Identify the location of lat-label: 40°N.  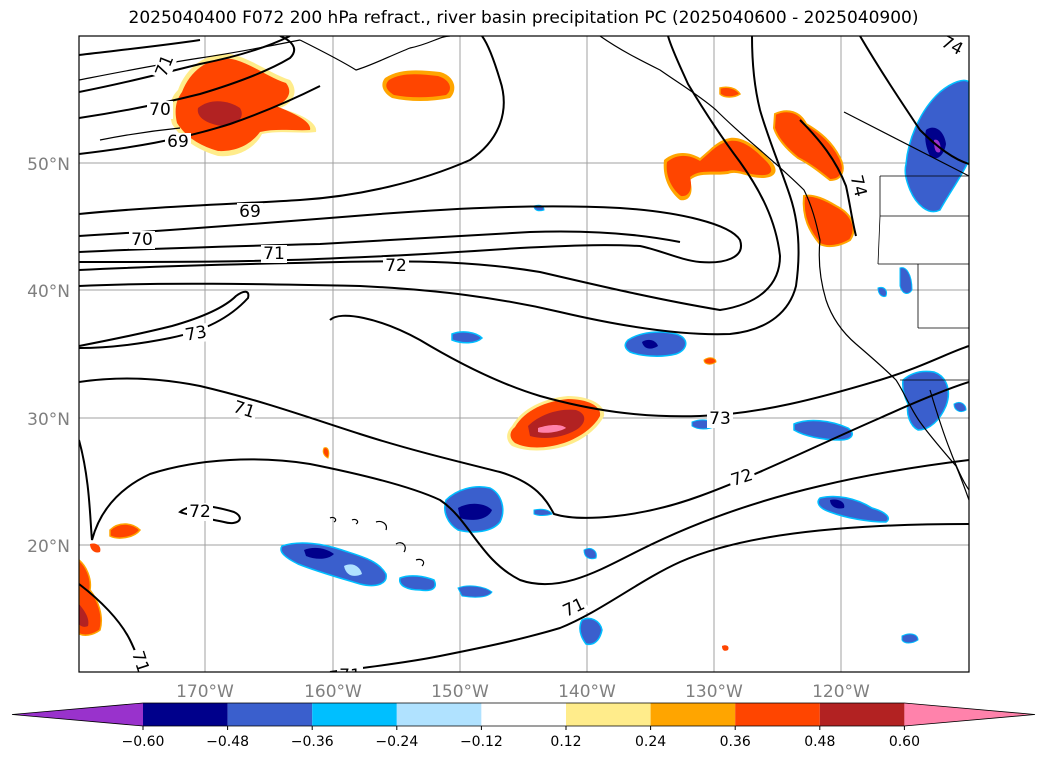
(48, 292).